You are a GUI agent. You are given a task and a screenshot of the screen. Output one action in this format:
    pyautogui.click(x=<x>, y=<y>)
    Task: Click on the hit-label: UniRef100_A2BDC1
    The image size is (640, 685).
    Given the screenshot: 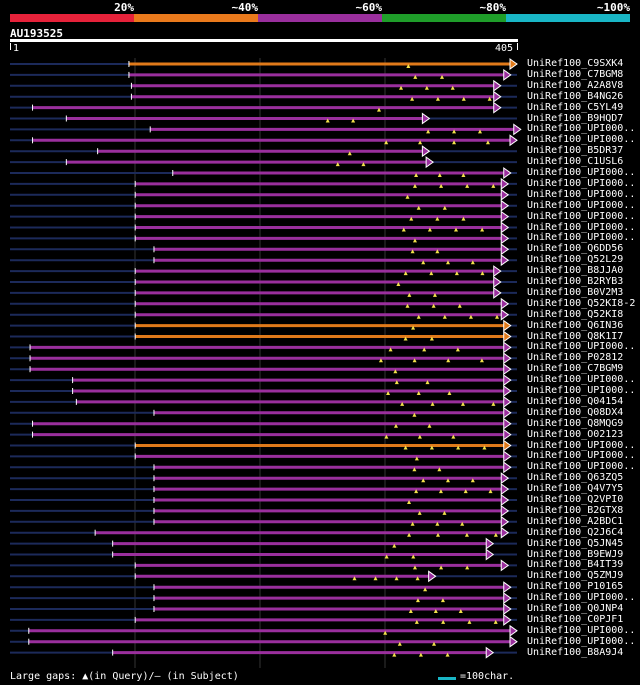 What is the action you would take?
    pyautogui.click(x=575, y=521)
    